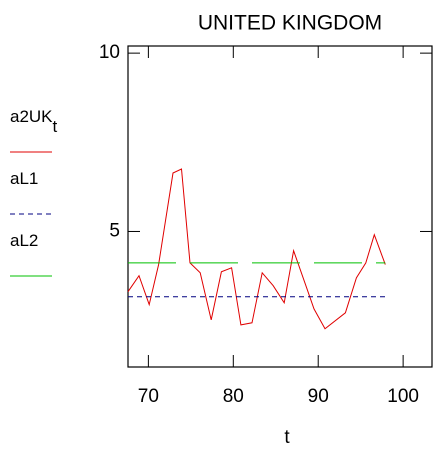  Describe the element at coordinates (109, 52) in the screenshot. I see `y-tick-label: 10` at that location.